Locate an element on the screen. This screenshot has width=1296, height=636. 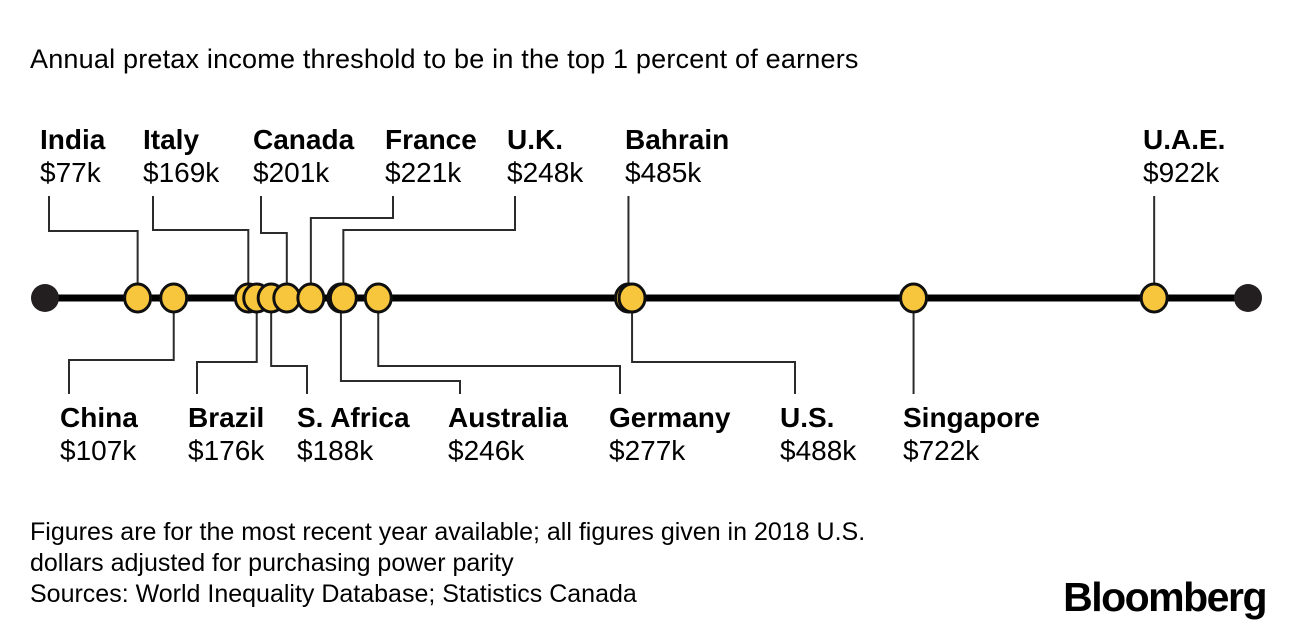
dot-canada is located at coordinates (287, 298).